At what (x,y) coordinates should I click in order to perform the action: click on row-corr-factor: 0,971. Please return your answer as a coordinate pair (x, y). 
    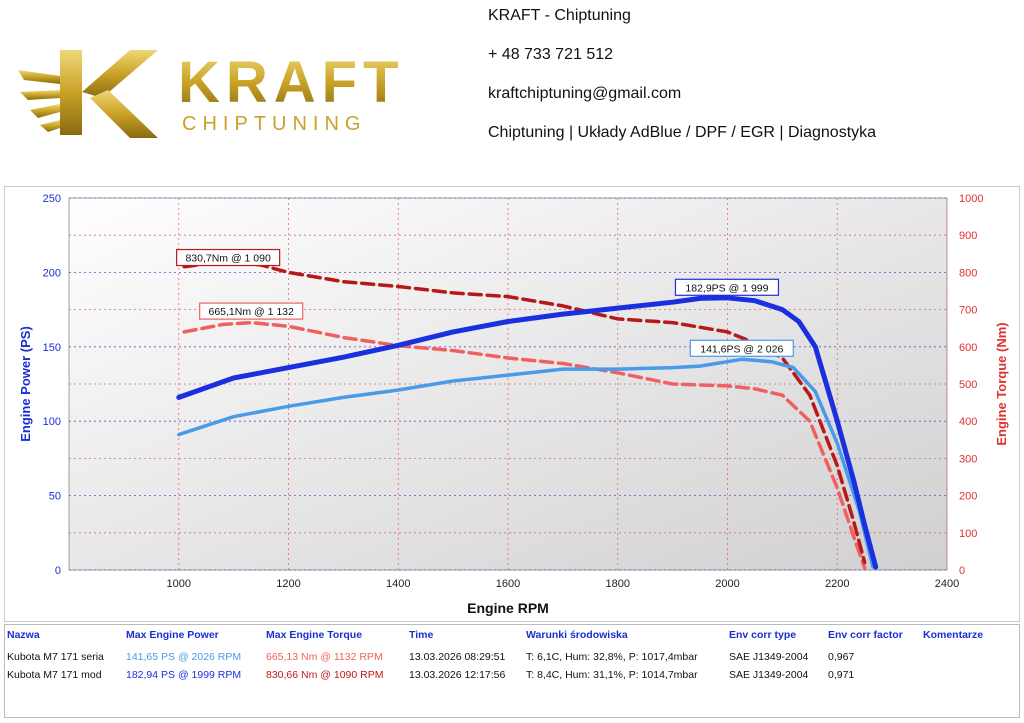
    Looking at the image, I should click on (841, 675).